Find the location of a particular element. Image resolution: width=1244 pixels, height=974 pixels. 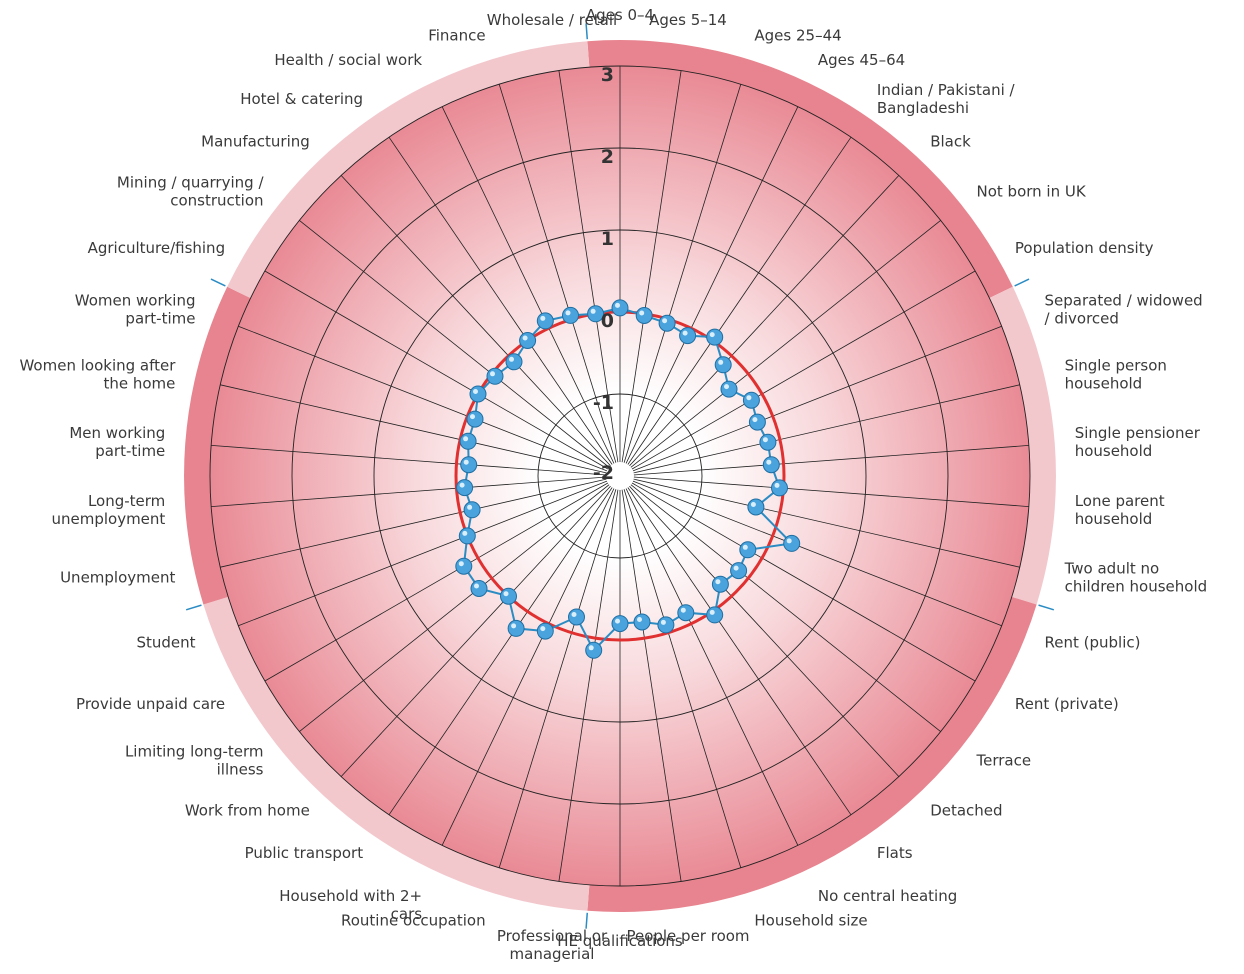

variable-label: Women looking after the home is located at coordinates (97, 375).